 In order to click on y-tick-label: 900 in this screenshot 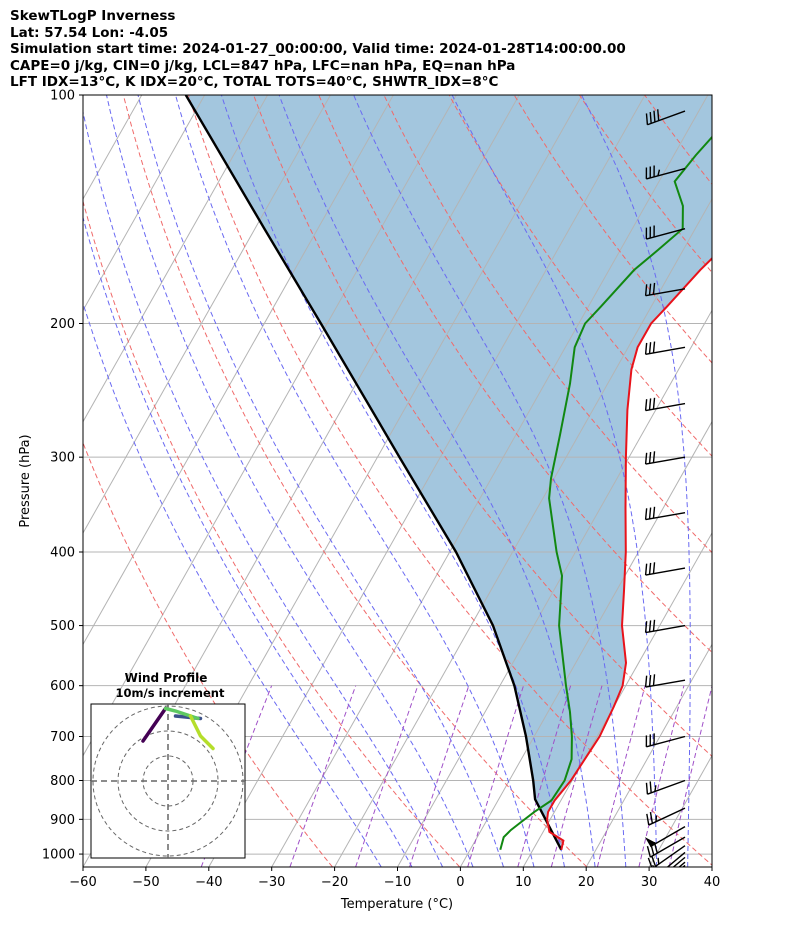, I will do `click(62, 820)`.